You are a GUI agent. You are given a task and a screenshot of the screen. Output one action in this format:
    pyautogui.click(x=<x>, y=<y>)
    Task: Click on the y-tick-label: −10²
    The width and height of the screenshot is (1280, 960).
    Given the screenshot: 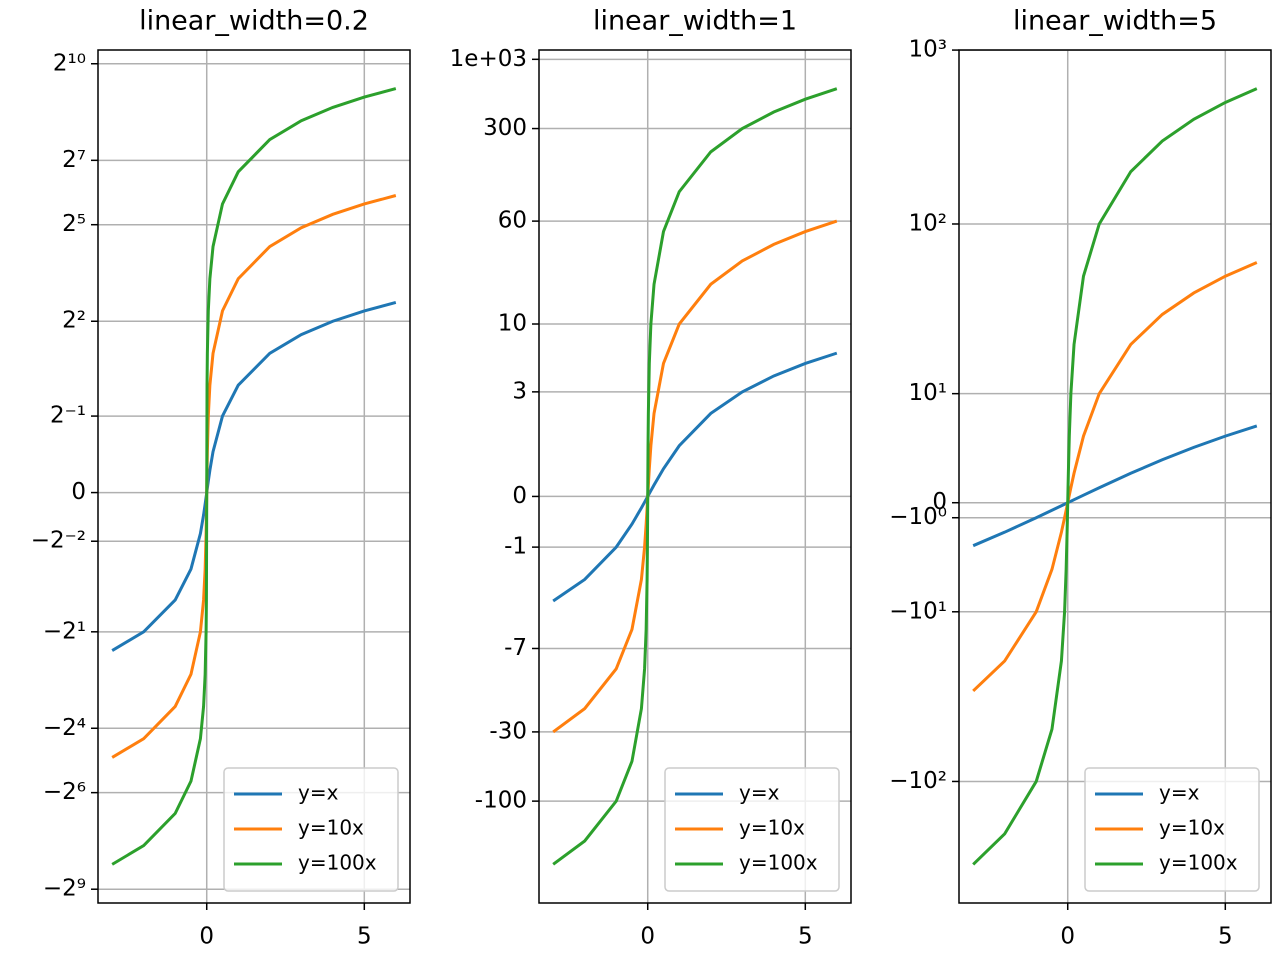 What is the action you would take?
    pyautogui.click(x=918, y=781)
    